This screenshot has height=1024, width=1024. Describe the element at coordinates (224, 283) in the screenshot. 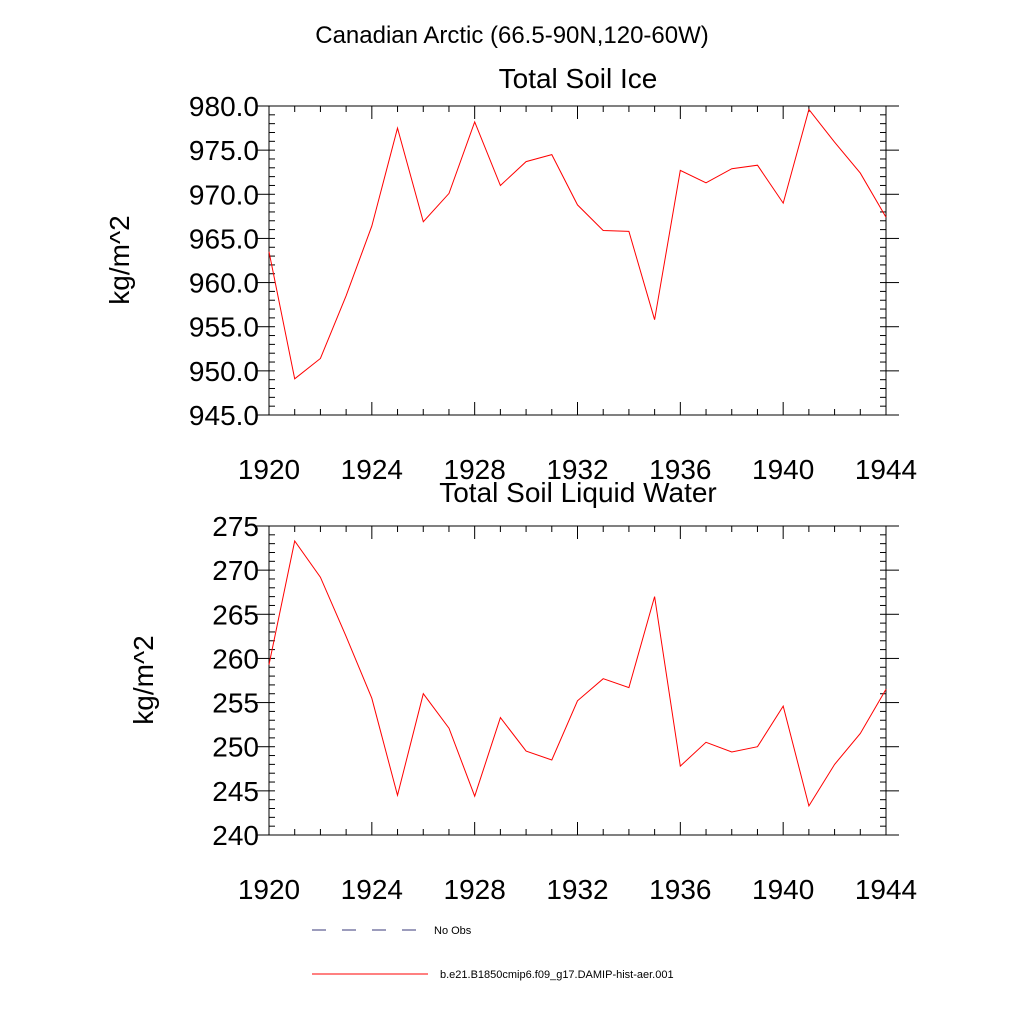

I see `y-tick-label: 960.0` at that location.